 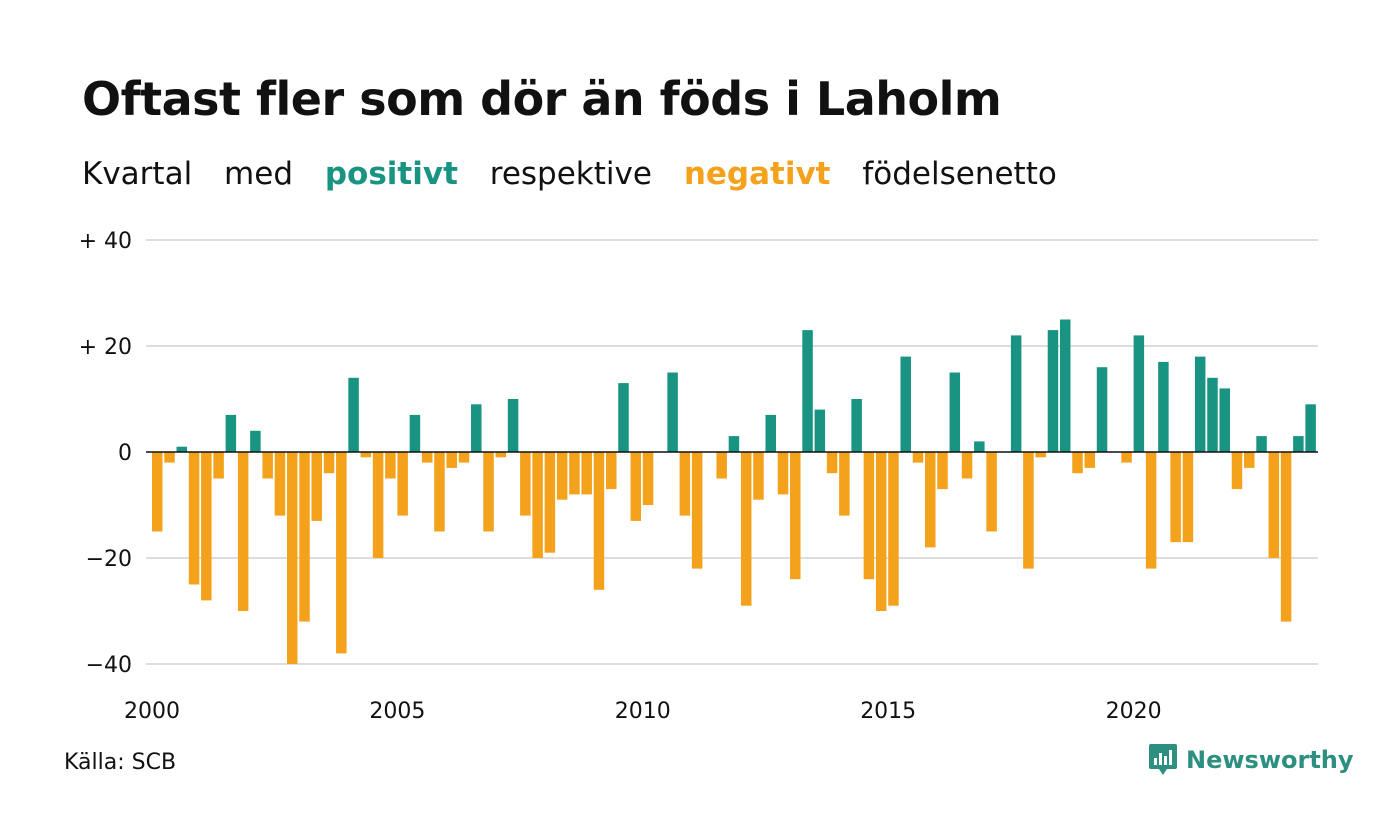 What do you see at coordinates (105, 241) in the screenshot?
I see `y-tick-label: + 40` at bounding box center [105, 241].